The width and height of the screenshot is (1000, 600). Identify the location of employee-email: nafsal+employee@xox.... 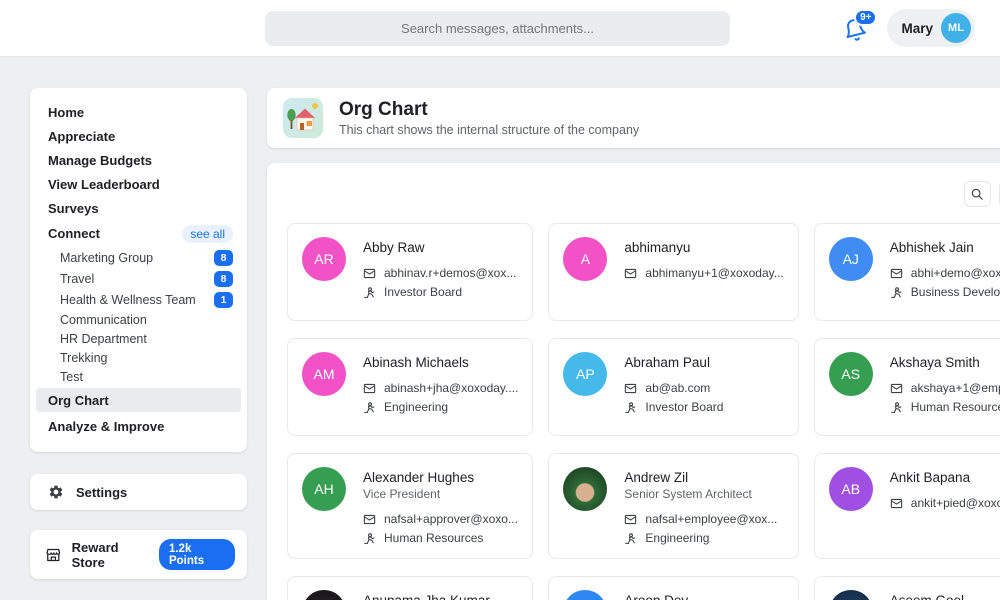
(711, 519).